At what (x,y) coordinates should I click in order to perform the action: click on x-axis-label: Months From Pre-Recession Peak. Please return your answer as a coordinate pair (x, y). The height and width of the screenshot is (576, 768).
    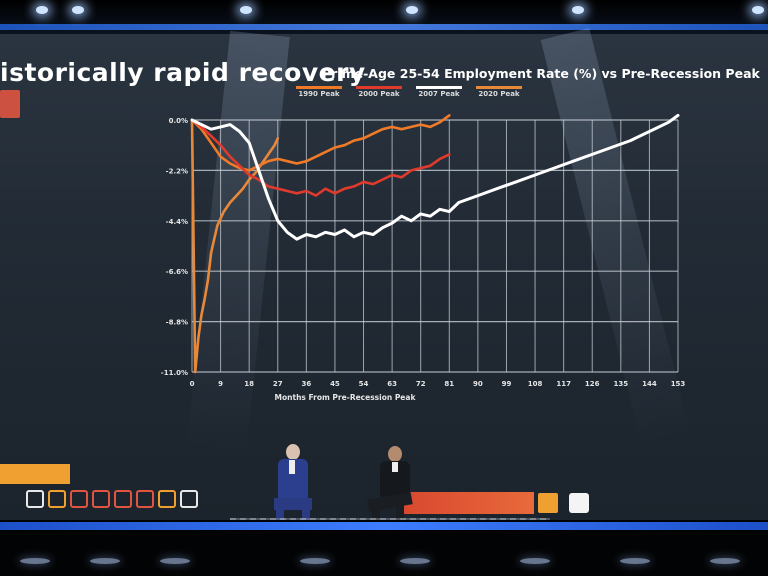
    Looking at the image, I should click on (346, 397).